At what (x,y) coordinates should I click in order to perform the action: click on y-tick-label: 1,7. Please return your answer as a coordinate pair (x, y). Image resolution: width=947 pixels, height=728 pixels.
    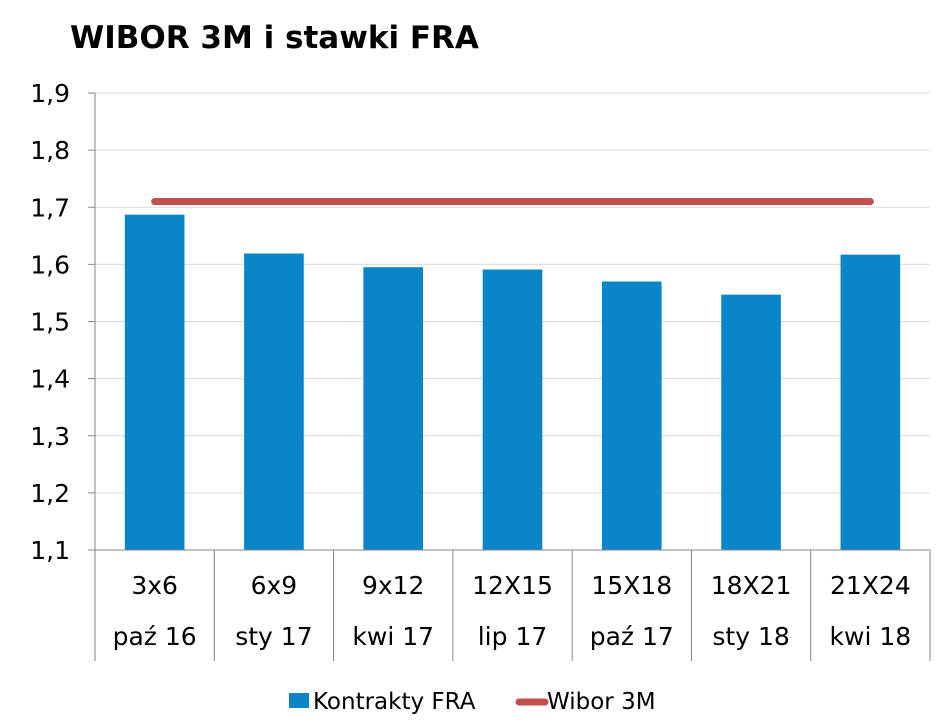
    Looking at the image, I should click on (50, 207).